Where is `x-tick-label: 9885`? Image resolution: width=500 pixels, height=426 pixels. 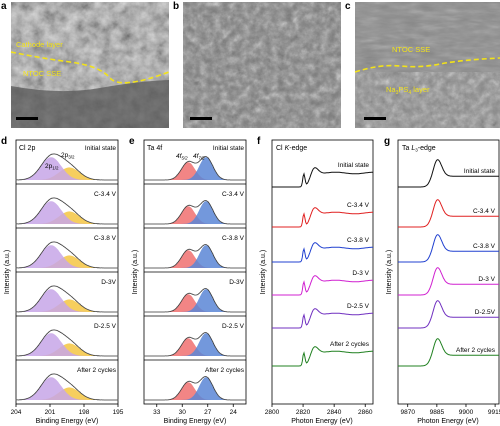 x-tick-label: 9885 is located at coordinates (437, 412).